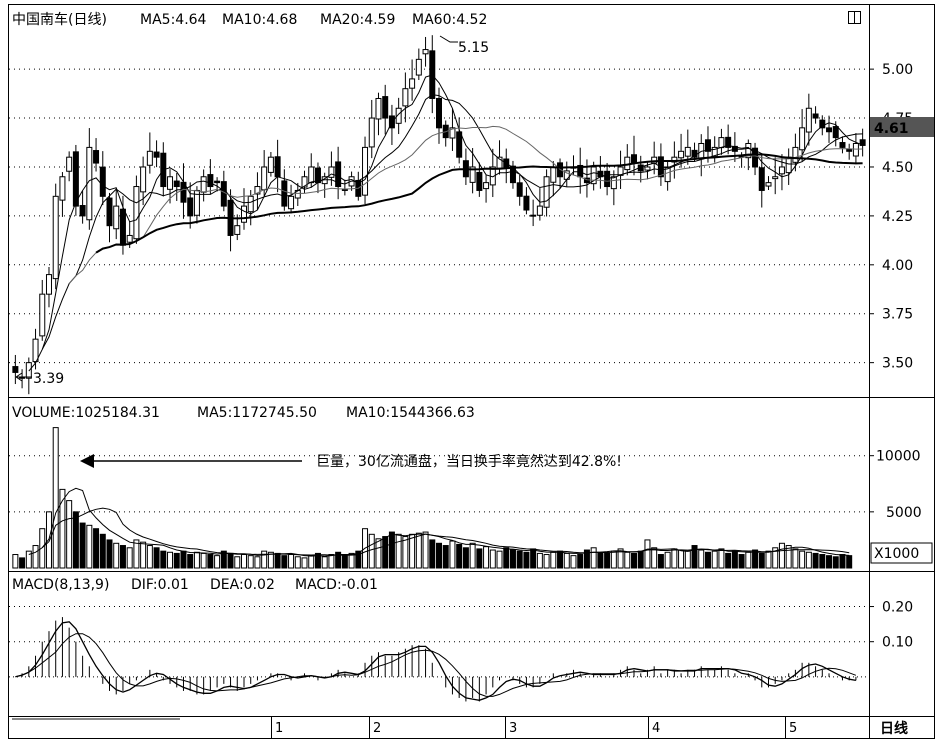 This screenshot has height=742, width=940. What do you see at coordinates (901, 553) in the screenshot?
I see `volume-unit-box` at bounding box center [901, 553].